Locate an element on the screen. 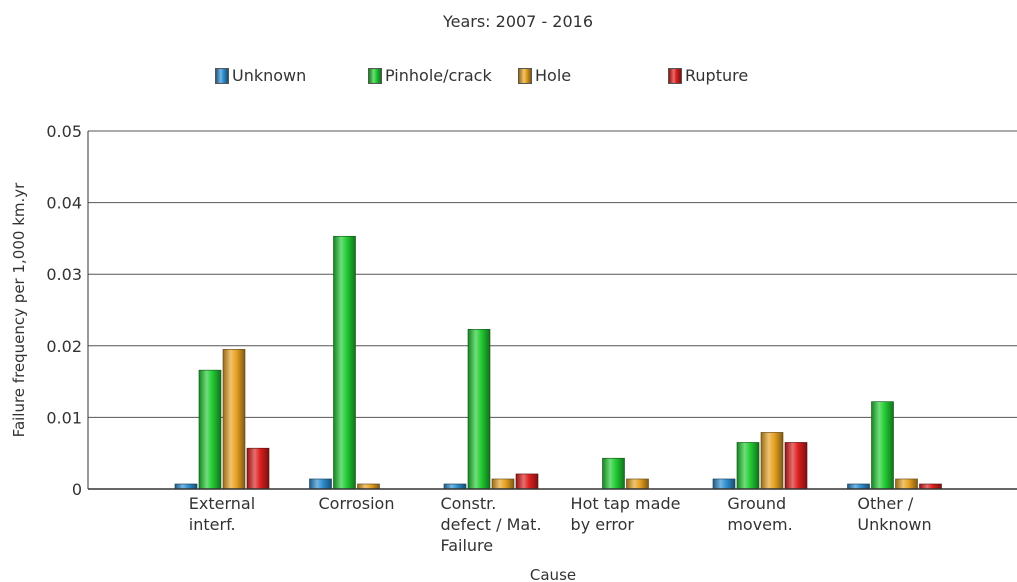 The image size is (1017, 582). legend-label: Rupture is located at coordinates (717, 75).